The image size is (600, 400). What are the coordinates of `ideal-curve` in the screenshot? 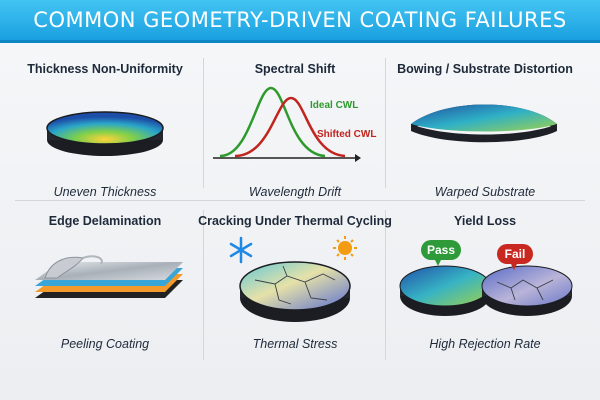 It's located at (272, 122).